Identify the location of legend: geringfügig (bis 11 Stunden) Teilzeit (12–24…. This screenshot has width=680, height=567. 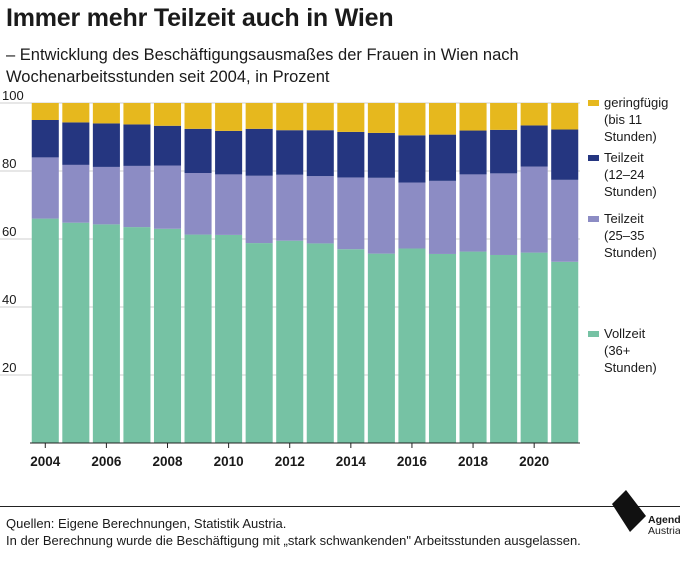
(628, 235).